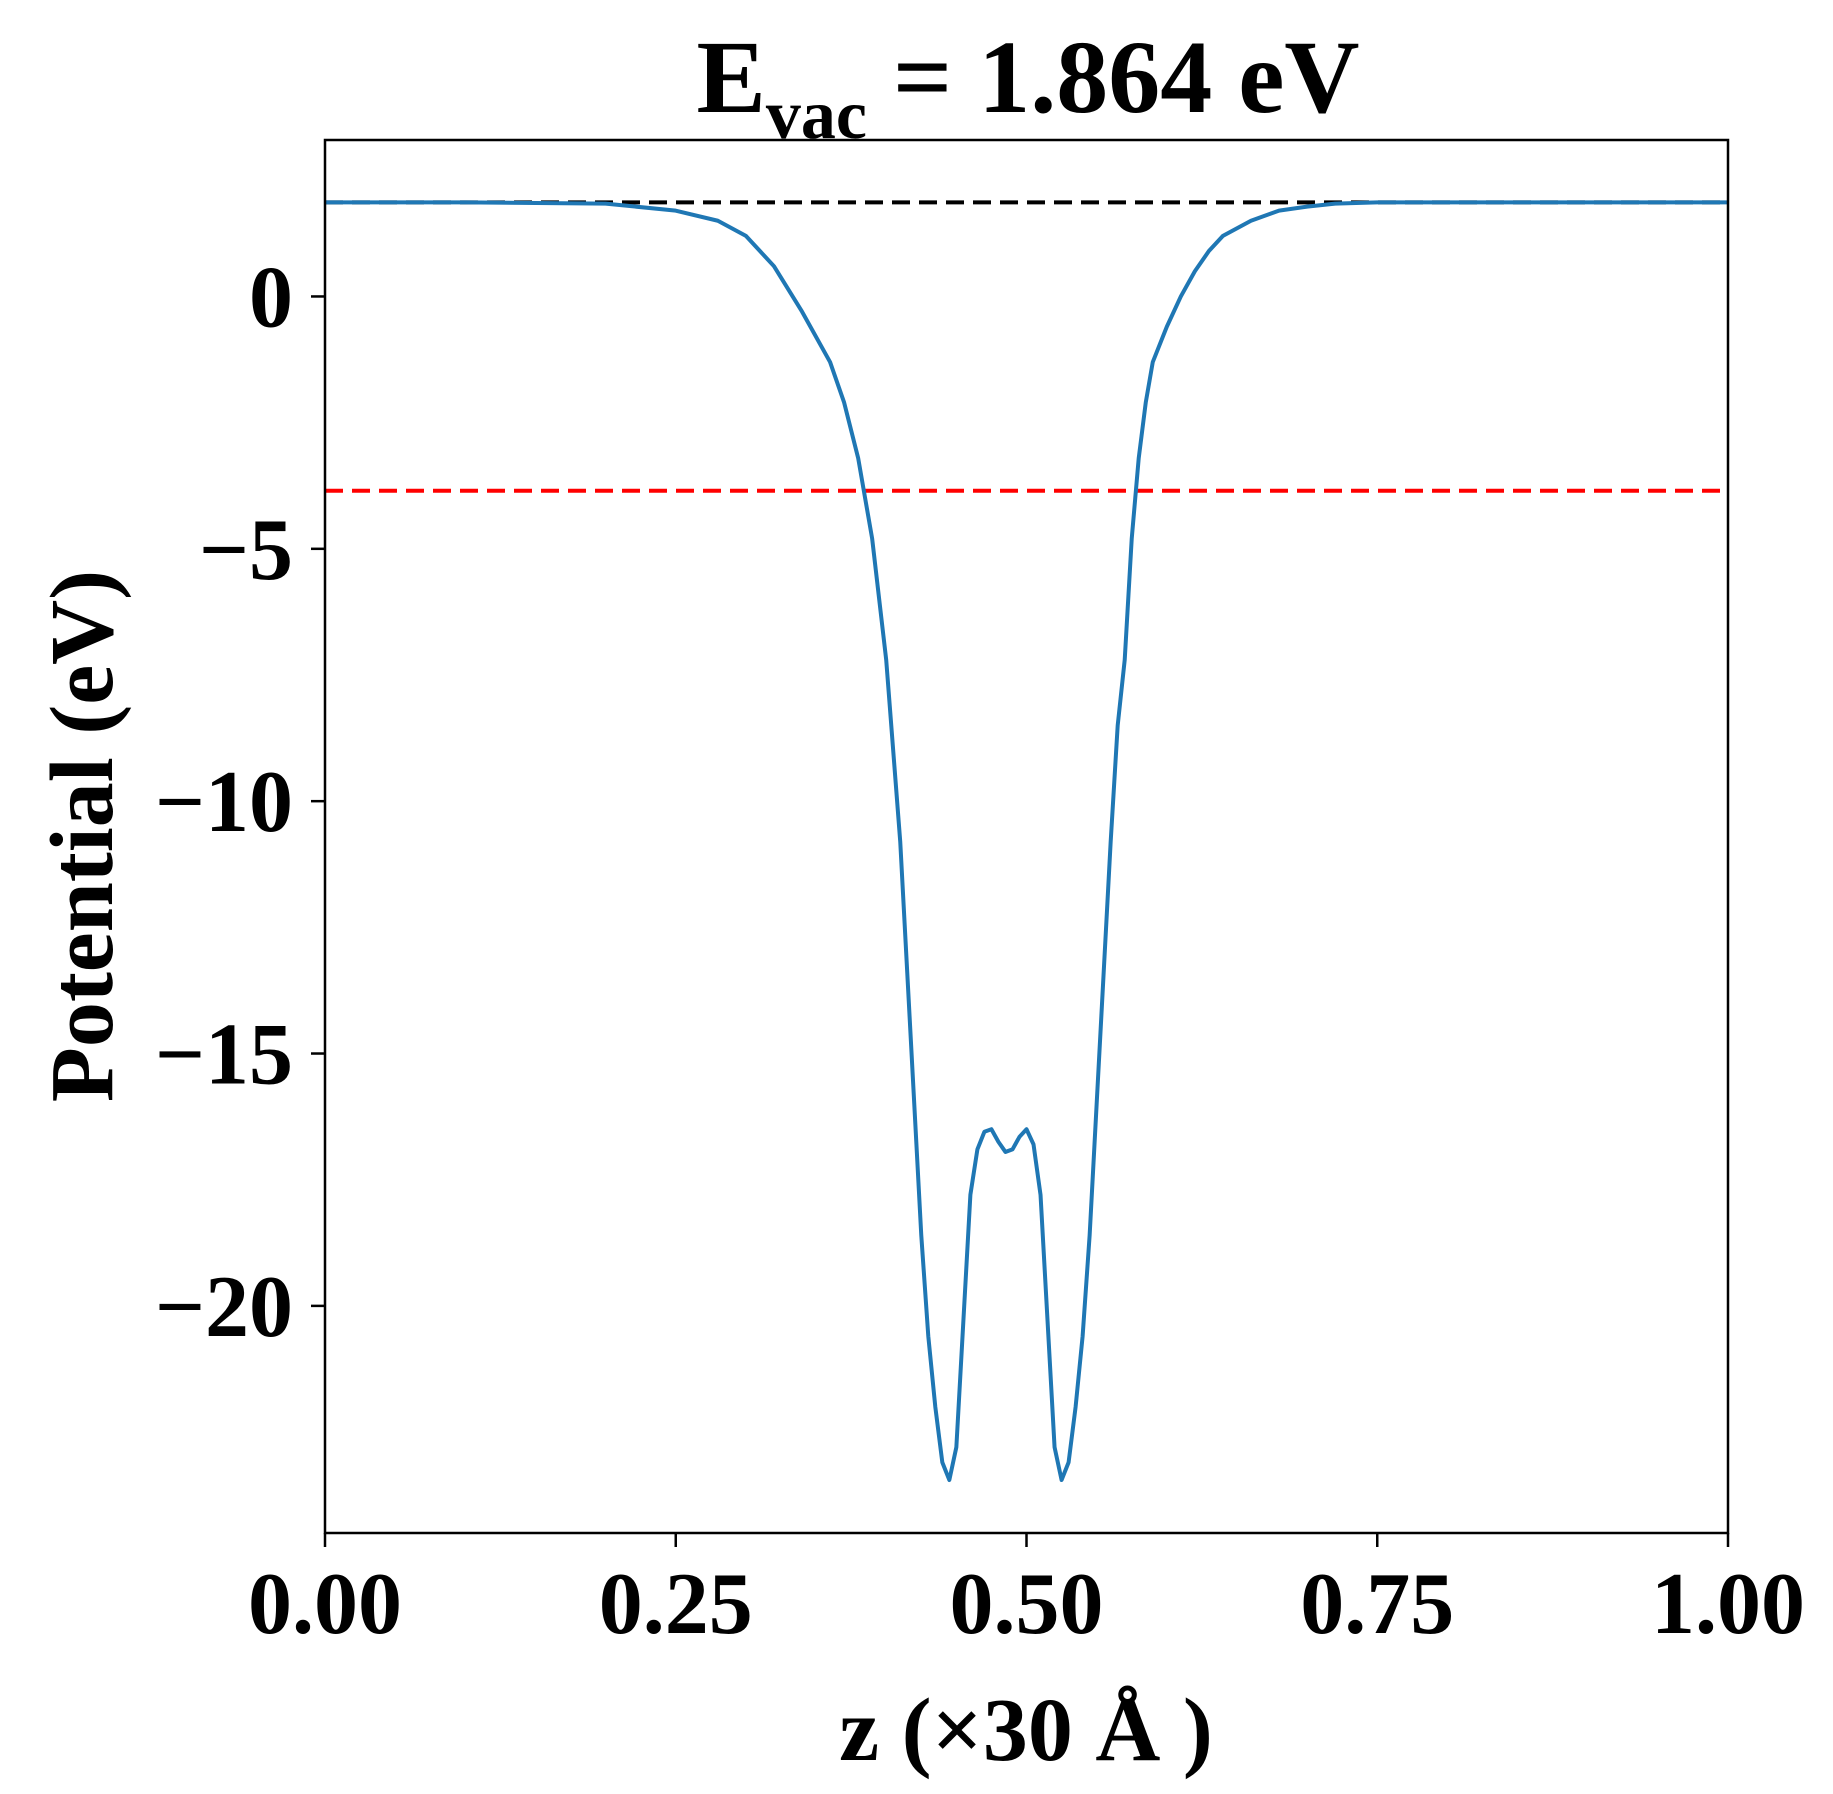 Image resolution: width=1833 pixels, height=1794 pixels. What do you see at coordinates (224, 802) in the screenshot?
I see `y-tick-label: −10` at bounding box center [224, 802].